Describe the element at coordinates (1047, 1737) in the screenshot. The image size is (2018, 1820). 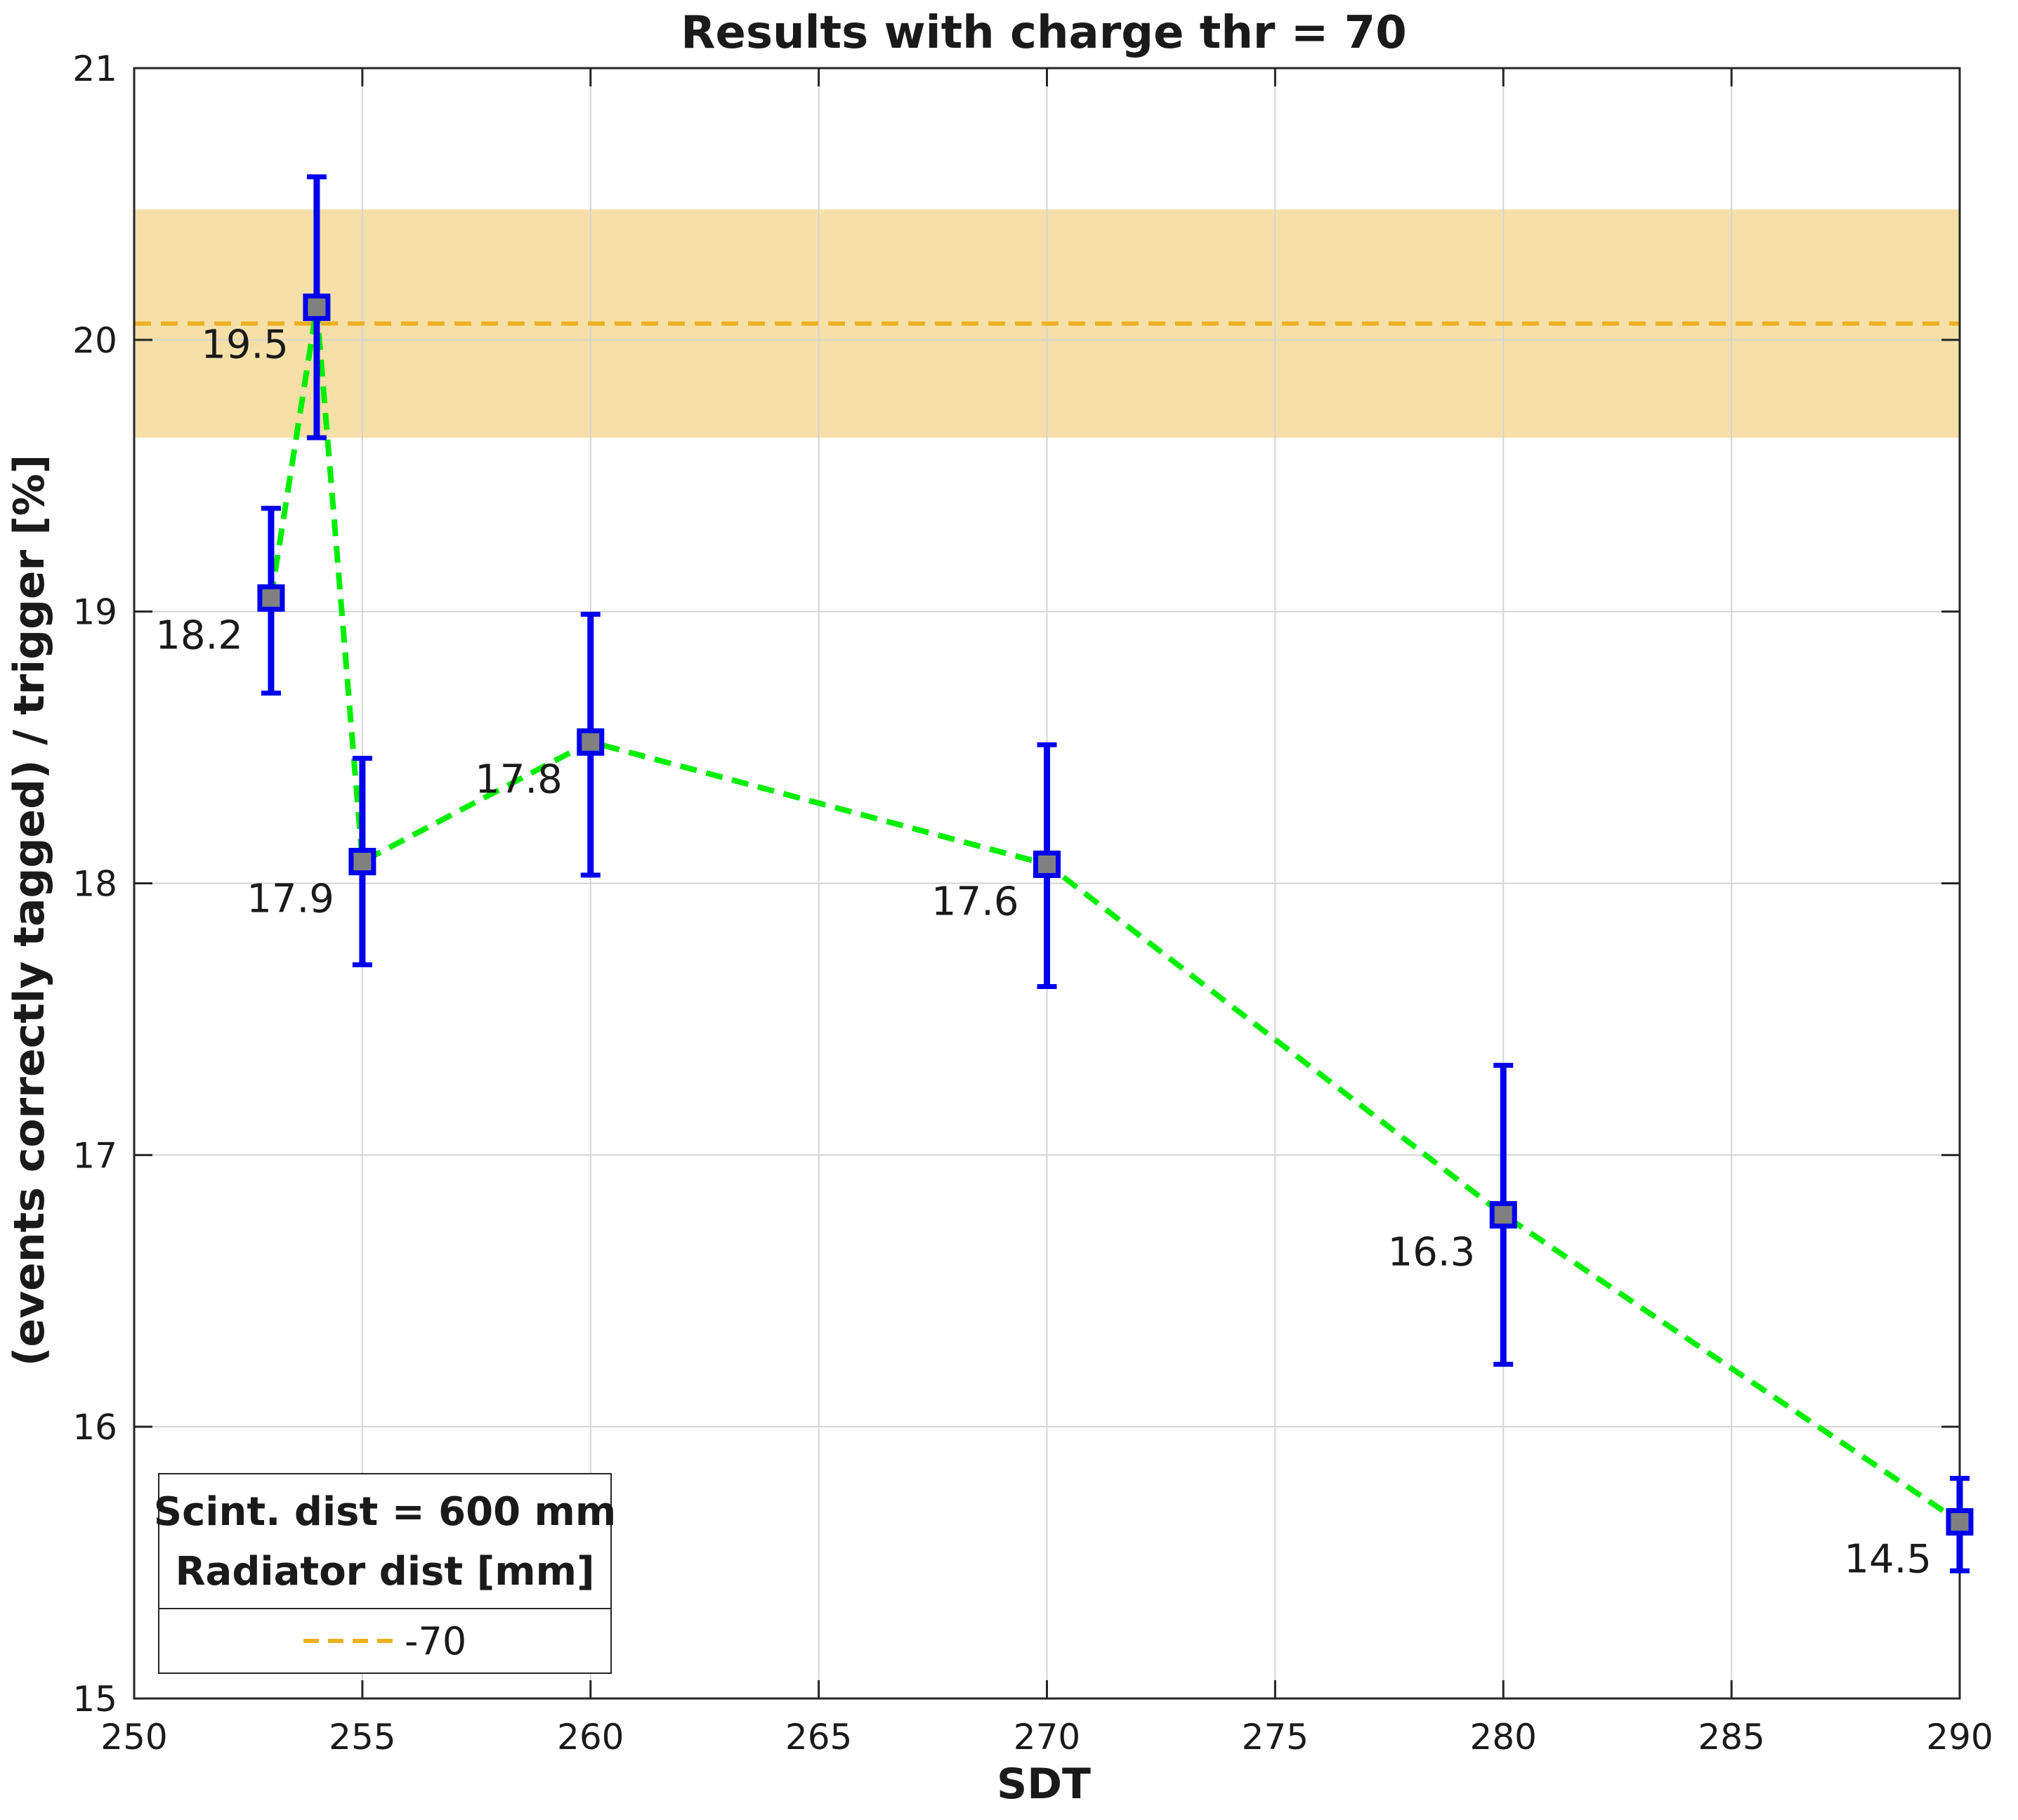
I see `x-tick-label-4: 270` at that location.